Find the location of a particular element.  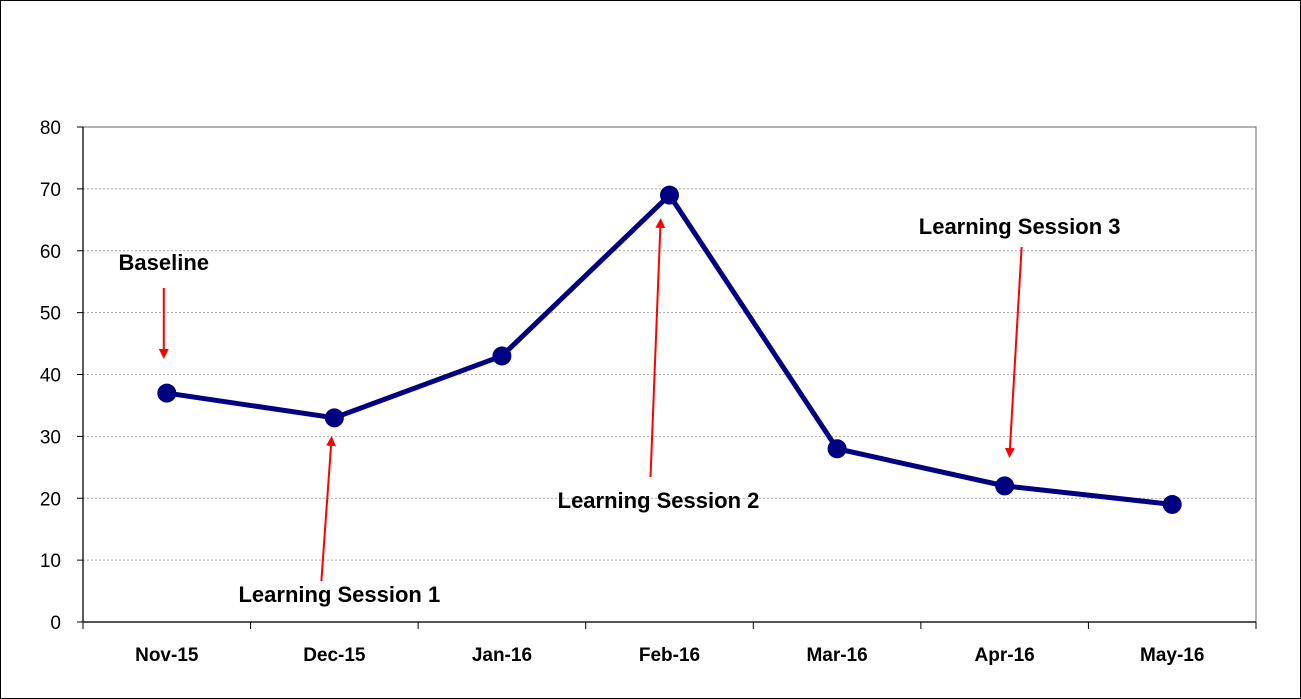

annotation-label: Learning Session 2 is located at coordinates (659, 500).